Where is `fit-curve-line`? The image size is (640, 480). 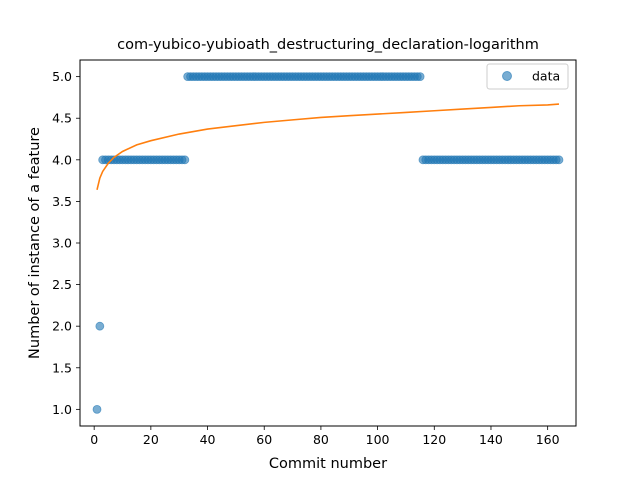
fit-curve-line is located at coordinates (328, 146).